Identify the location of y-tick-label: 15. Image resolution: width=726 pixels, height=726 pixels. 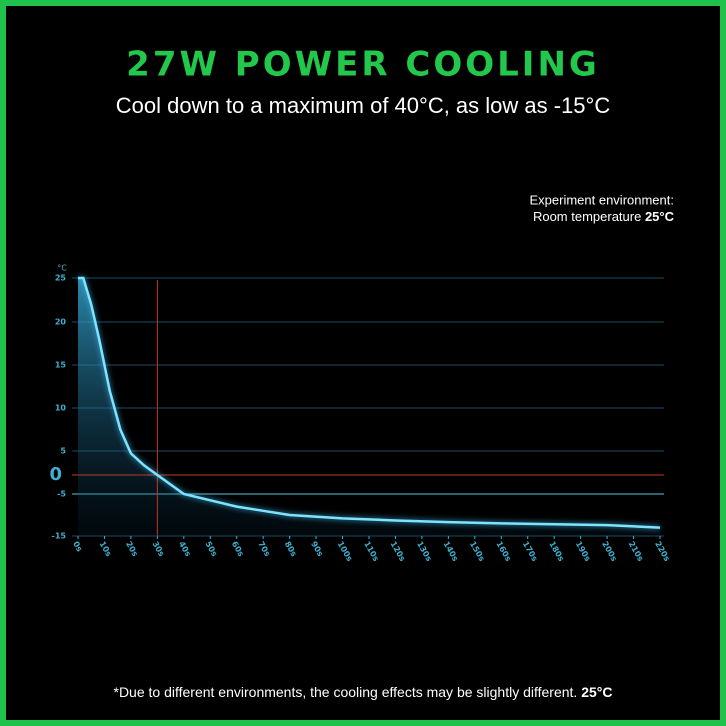
(61, 365).